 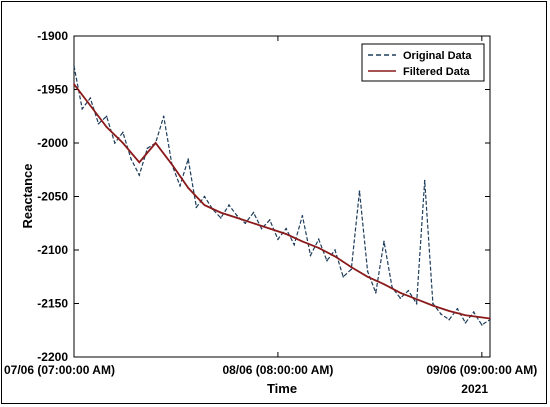 What do you see at coordinates (52, 90) in the screenshot?
I see `y-tick-label: -1950` at bounding box center [52, 90].